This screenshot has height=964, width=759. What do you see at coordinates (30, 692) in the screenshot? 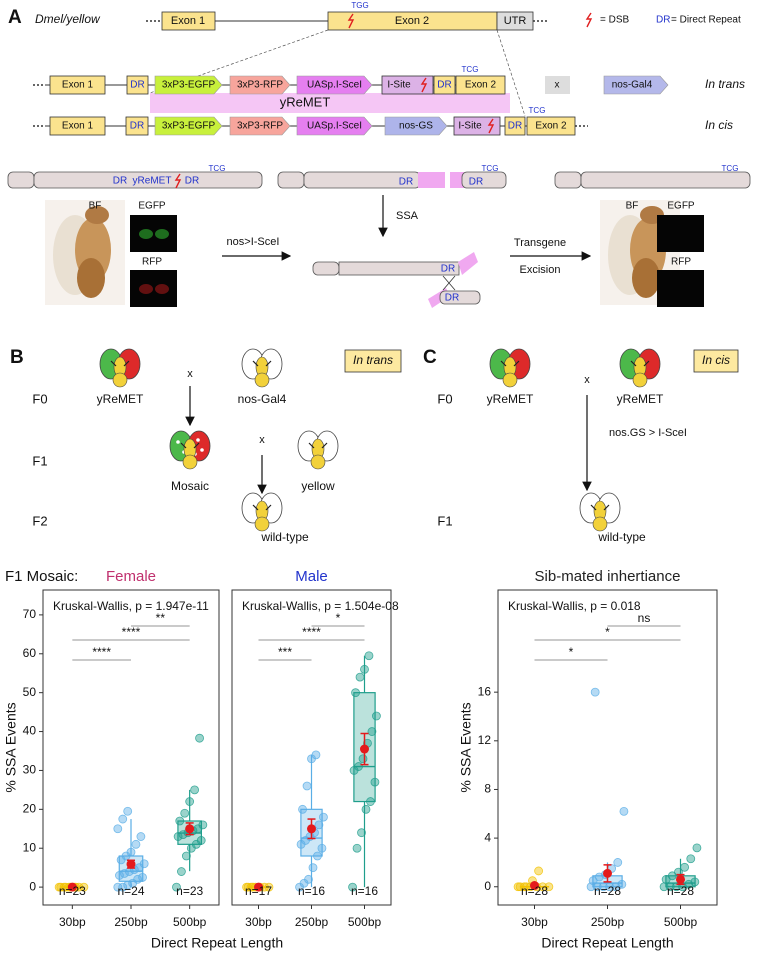
I see `y-tick-label: 50` at bounding box center [30, 692].